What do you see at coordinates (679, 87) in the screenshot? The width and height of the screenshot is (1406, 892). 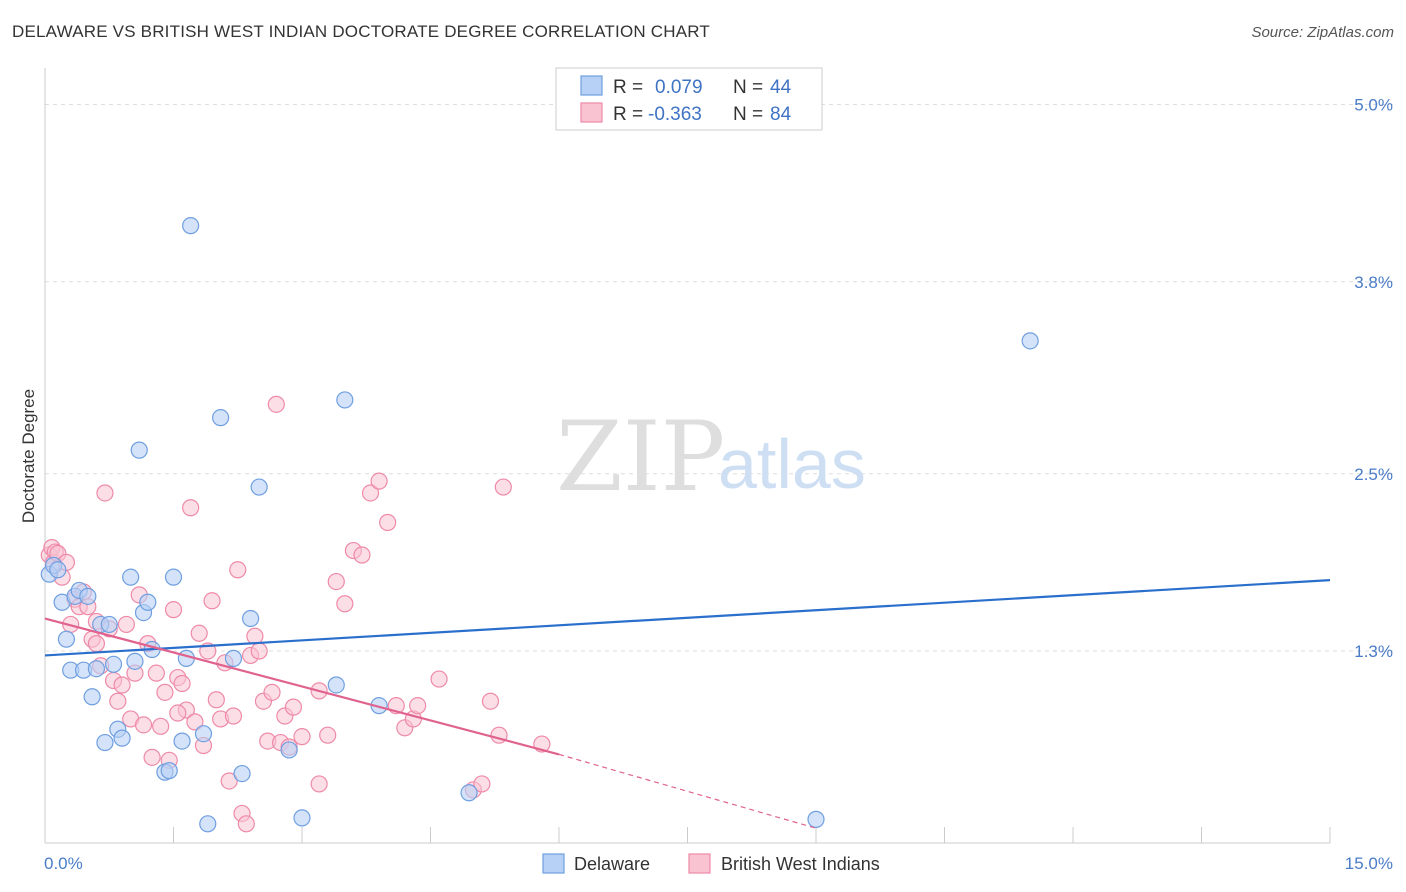 I see `legend-delaware-r-value: 0.079` at bounding box center [679, 87].